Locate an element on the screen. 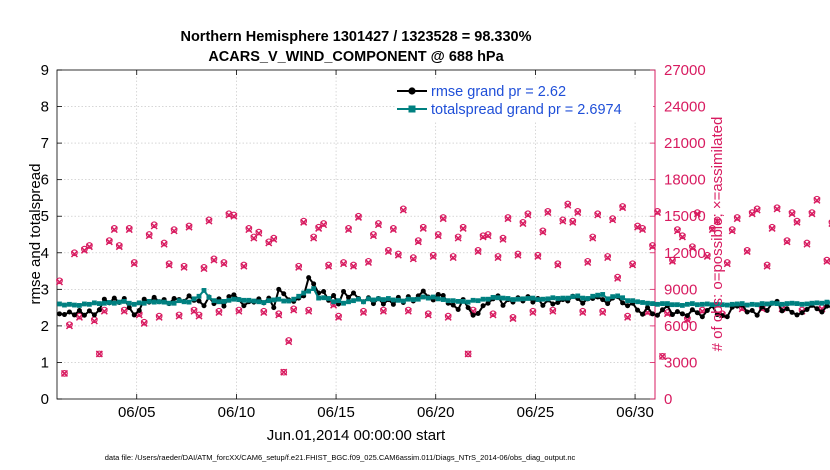 The width and height of the screenshot is (830, 470). legend-box is located at coordinates (524, 100).